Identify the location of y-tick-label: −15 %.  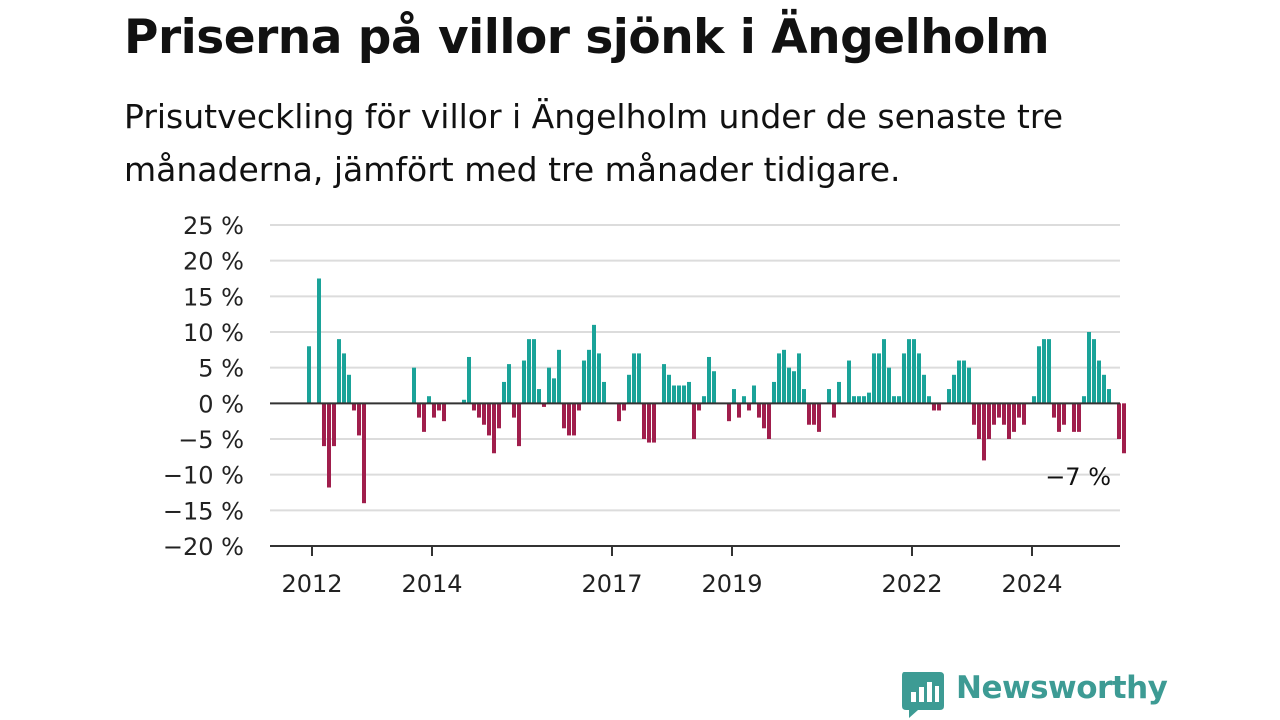
(203, 511).